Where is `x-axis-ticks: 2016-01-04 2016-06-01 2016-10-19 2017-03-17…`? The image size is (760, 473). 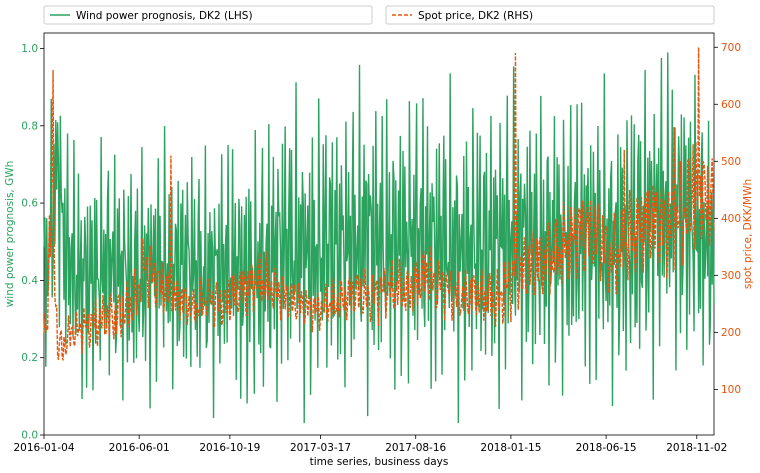 x-axis-ticks: 2016-01-04 2016-06-01 2016-10-19 2017-03-17… is located at coordinates (370, 444).